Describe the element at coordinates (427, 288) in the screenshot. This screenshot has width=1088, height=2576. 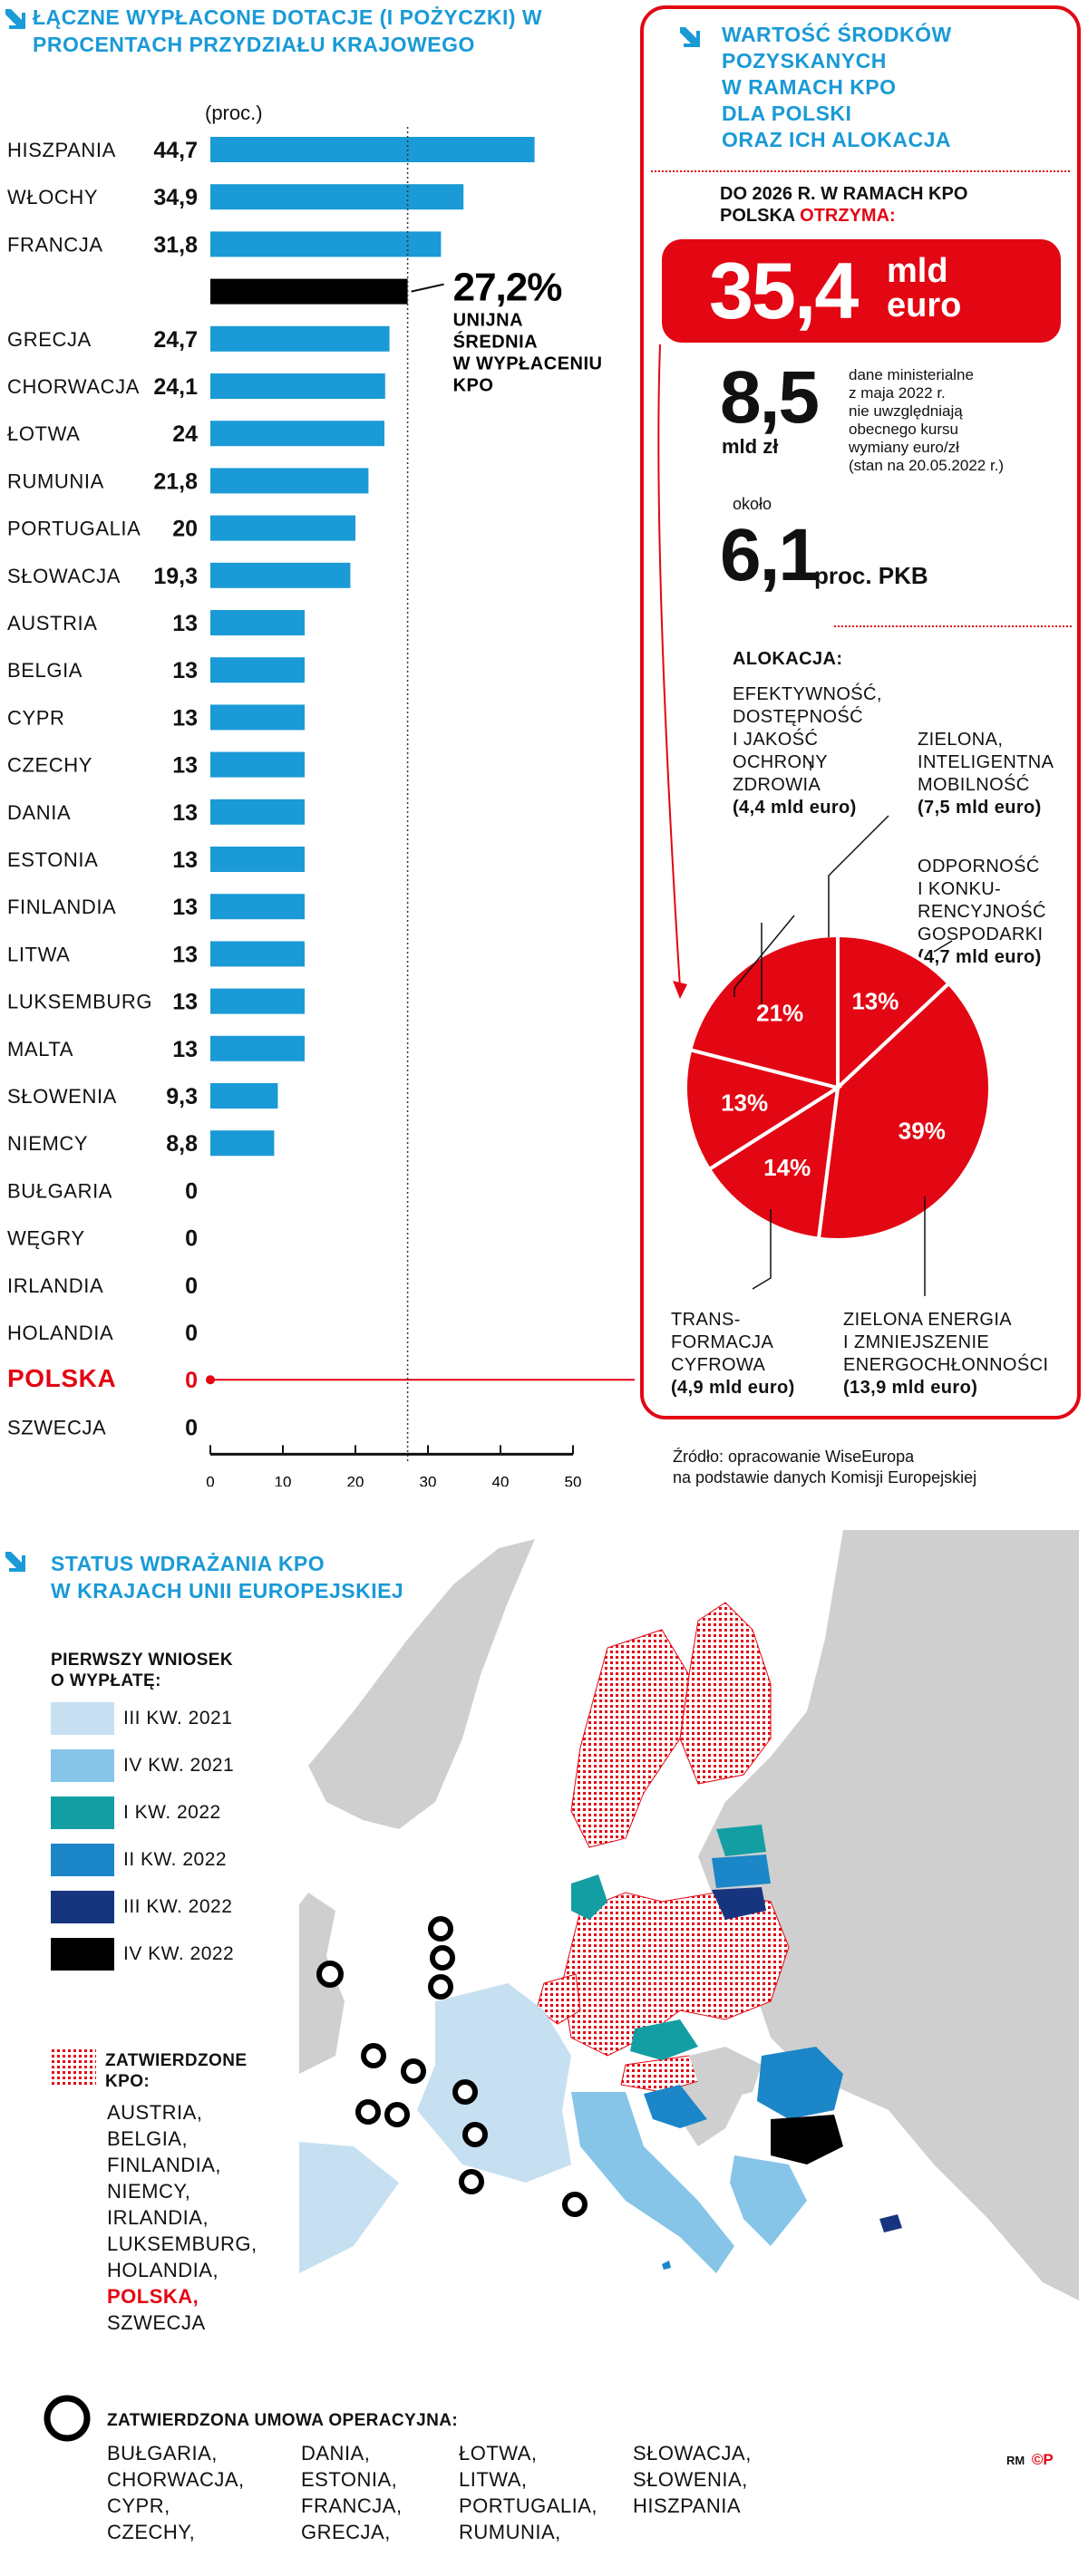
I see `average-pointer` at that location.